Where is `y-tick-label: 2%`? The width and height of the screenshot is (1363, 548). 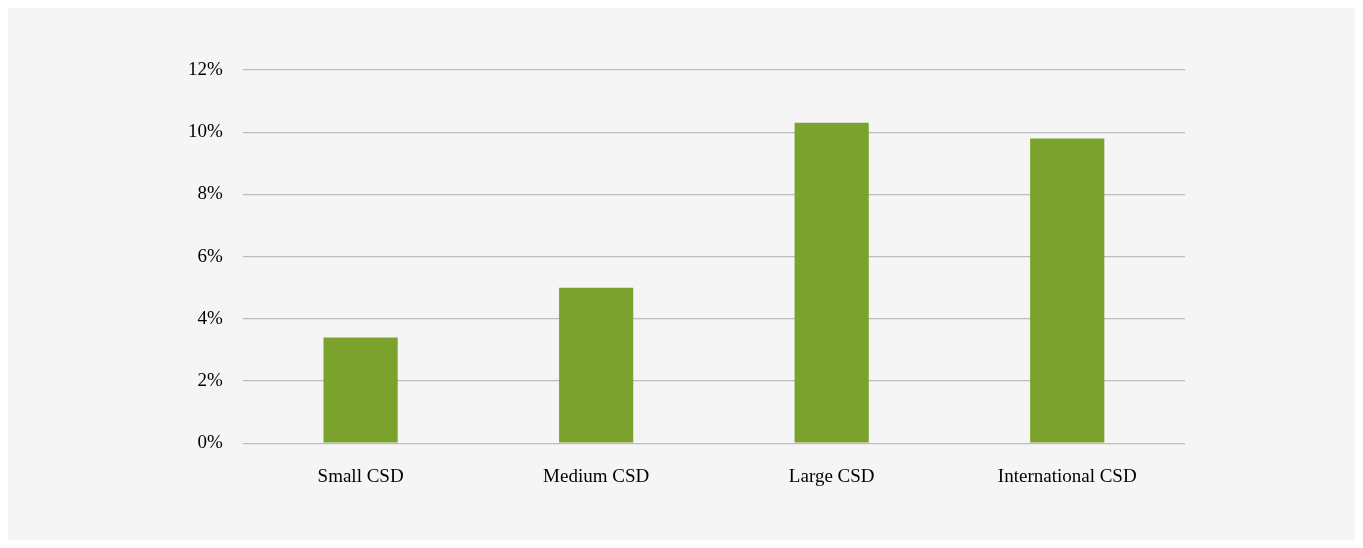 y-tick-label: 2% is located at coordinates (210, 379).